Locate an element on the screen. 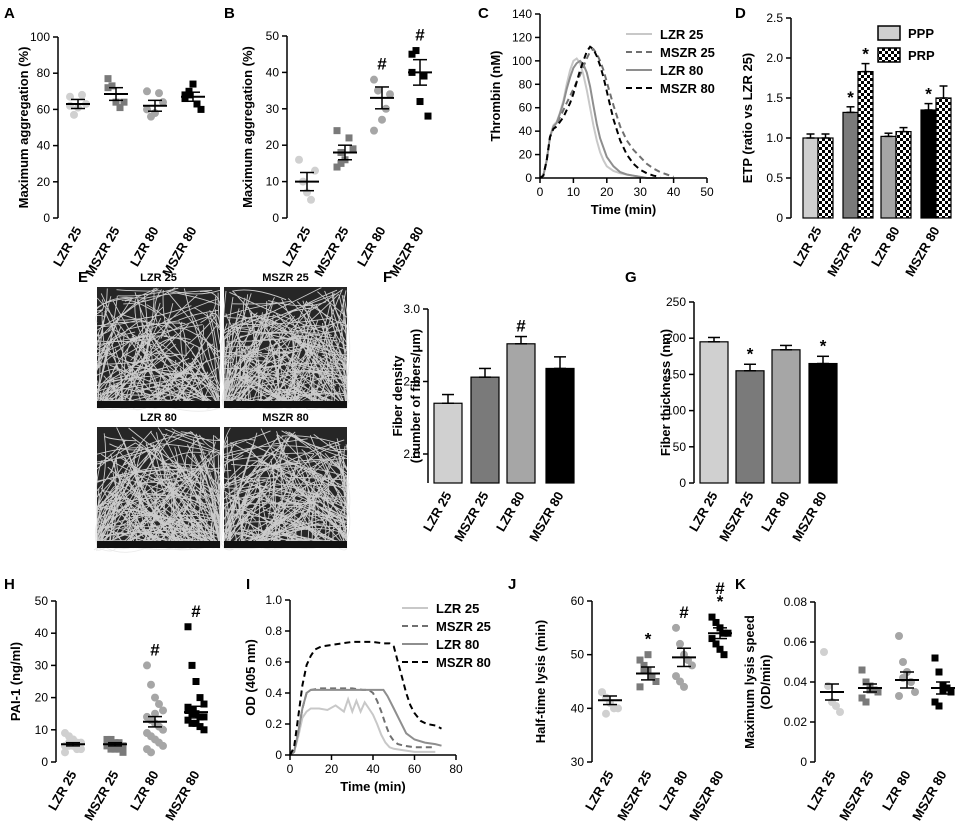  x-tick-label: 10 is located at coordinates (574, 192).